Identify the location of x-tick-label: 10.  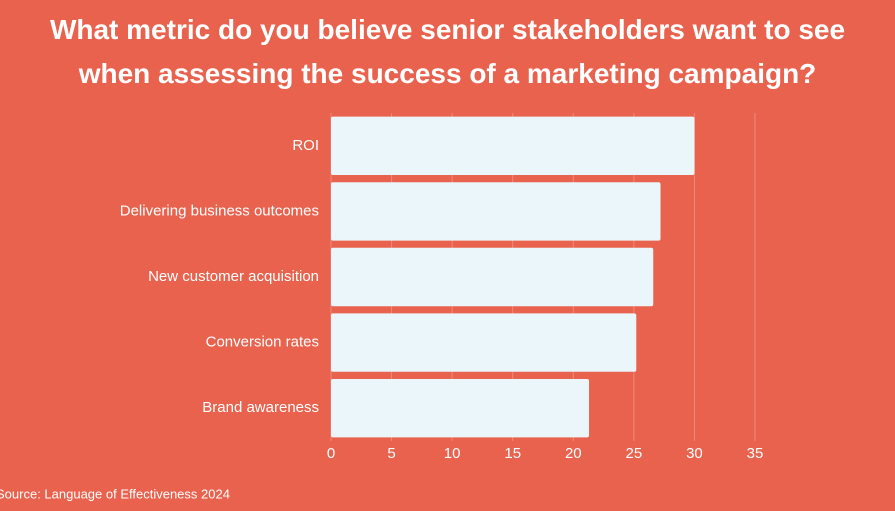
(452, 453).